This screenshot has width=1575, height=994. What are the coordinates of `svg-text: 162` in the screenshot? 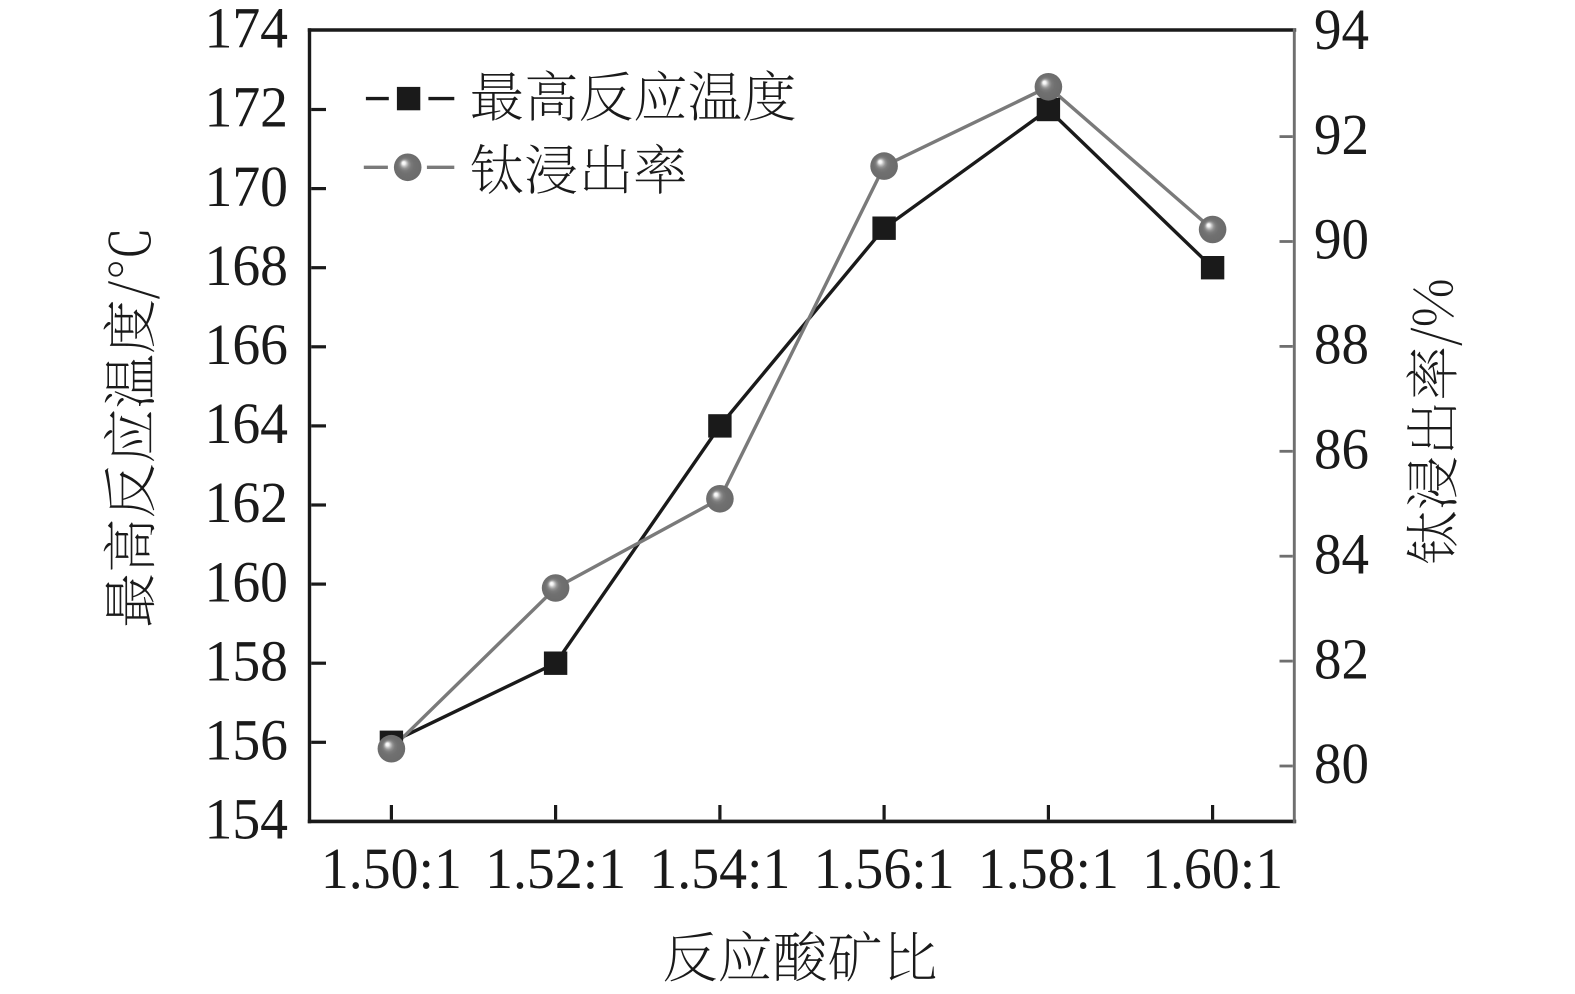 It's located at (247, 502).